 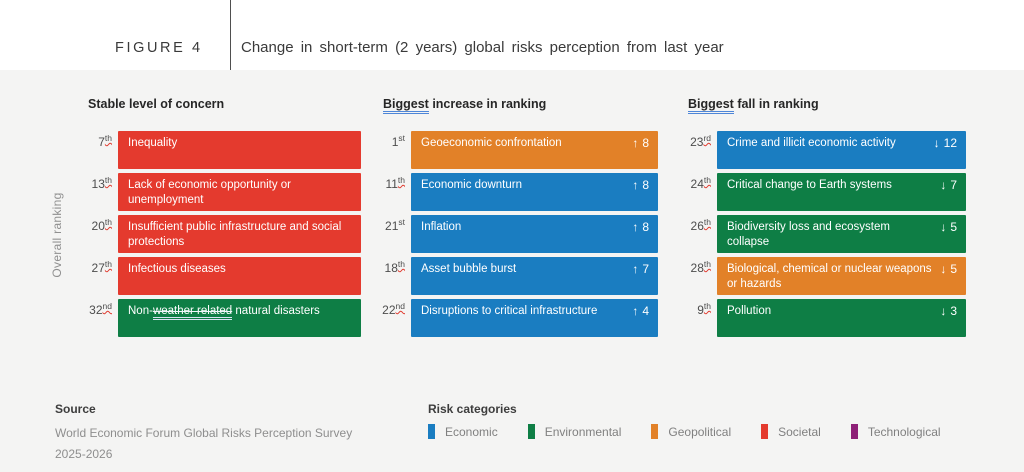 What do you see at coordinates (100, 309) in the screenshot?
I see `rank-label: 32nd` at bounding box center [100, 309].